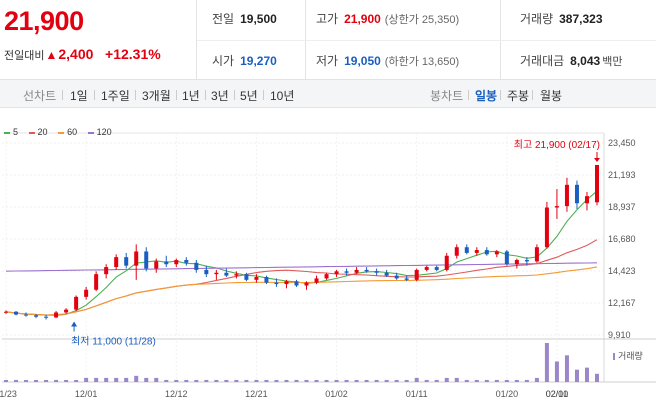  I want to click on current-price: 21,900, so click(44, 21).